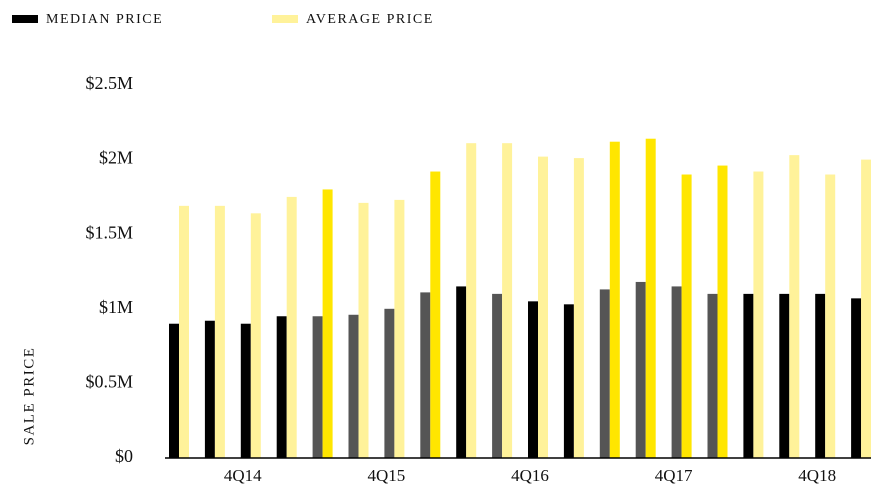 The image size is (871, 488). What do you see at coordinates (243, 475) in the screenshot?
I see `x-tick-label: 4Q14` at bounding box center [243, 475].